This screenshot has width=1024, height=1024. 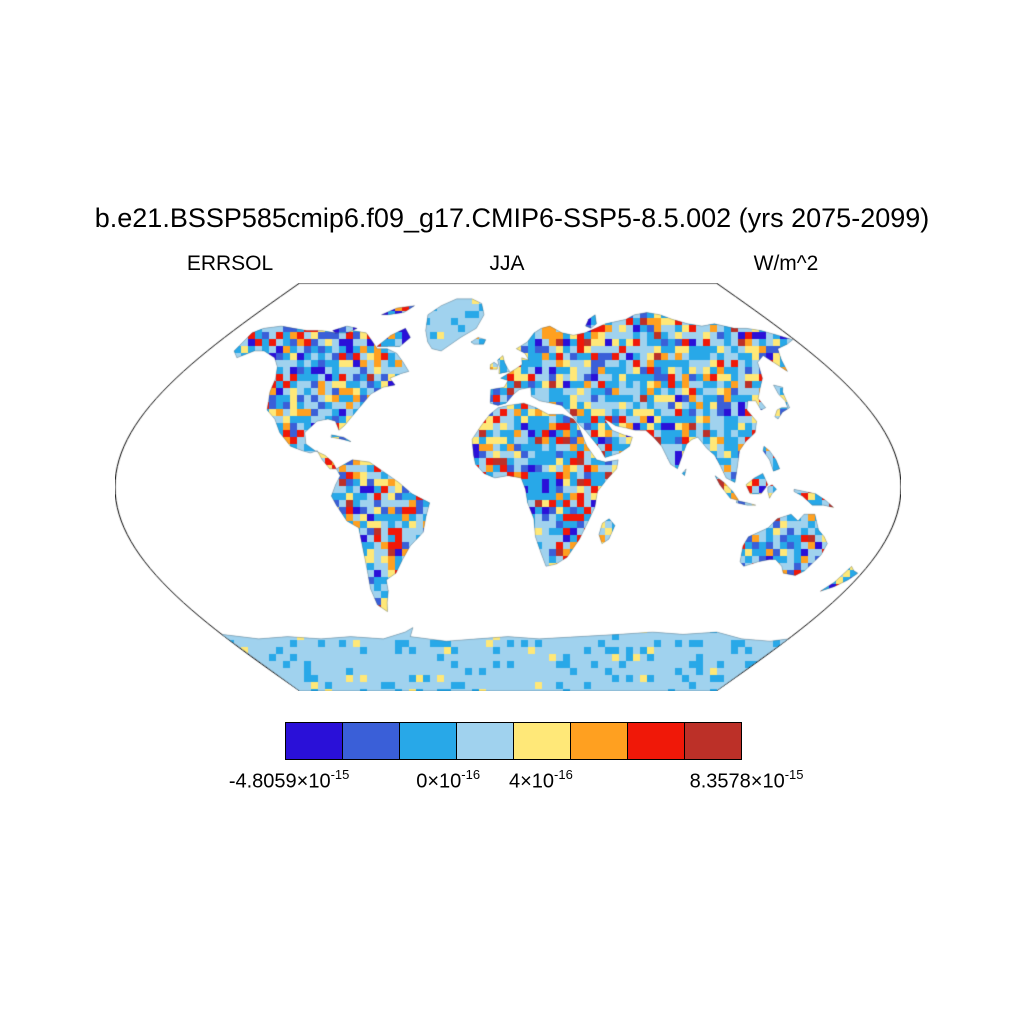 What do you see at coordinates (786, 263) in the screenshot?
I see `units-label: W/m^2` at bounding box center [786, 263].